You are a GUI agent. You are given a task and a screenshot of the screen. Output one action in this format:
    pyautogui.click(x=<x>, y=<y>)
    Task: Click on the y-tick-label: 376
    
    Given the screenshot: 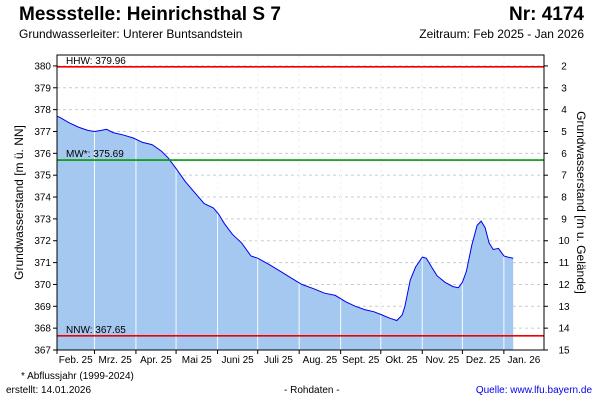 What is the action you would take?
    pyautogui.click(x=42, y=154)
    